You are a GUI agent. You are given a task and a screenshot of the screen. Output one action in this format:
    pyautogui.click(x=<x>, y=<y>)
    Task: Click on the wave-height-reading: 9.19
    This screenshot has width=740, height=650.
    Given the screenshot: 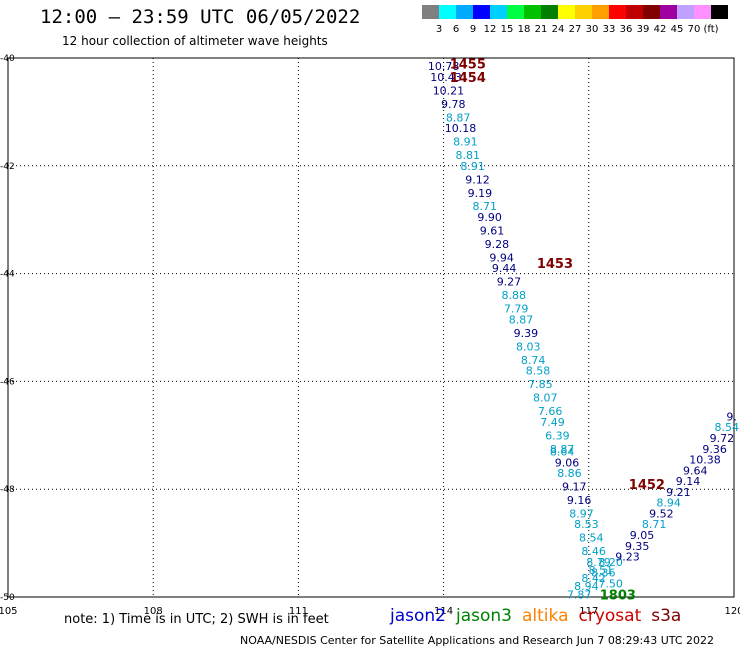 What is the action you would take?
    pyautogui.click(x=480, y=193)
    